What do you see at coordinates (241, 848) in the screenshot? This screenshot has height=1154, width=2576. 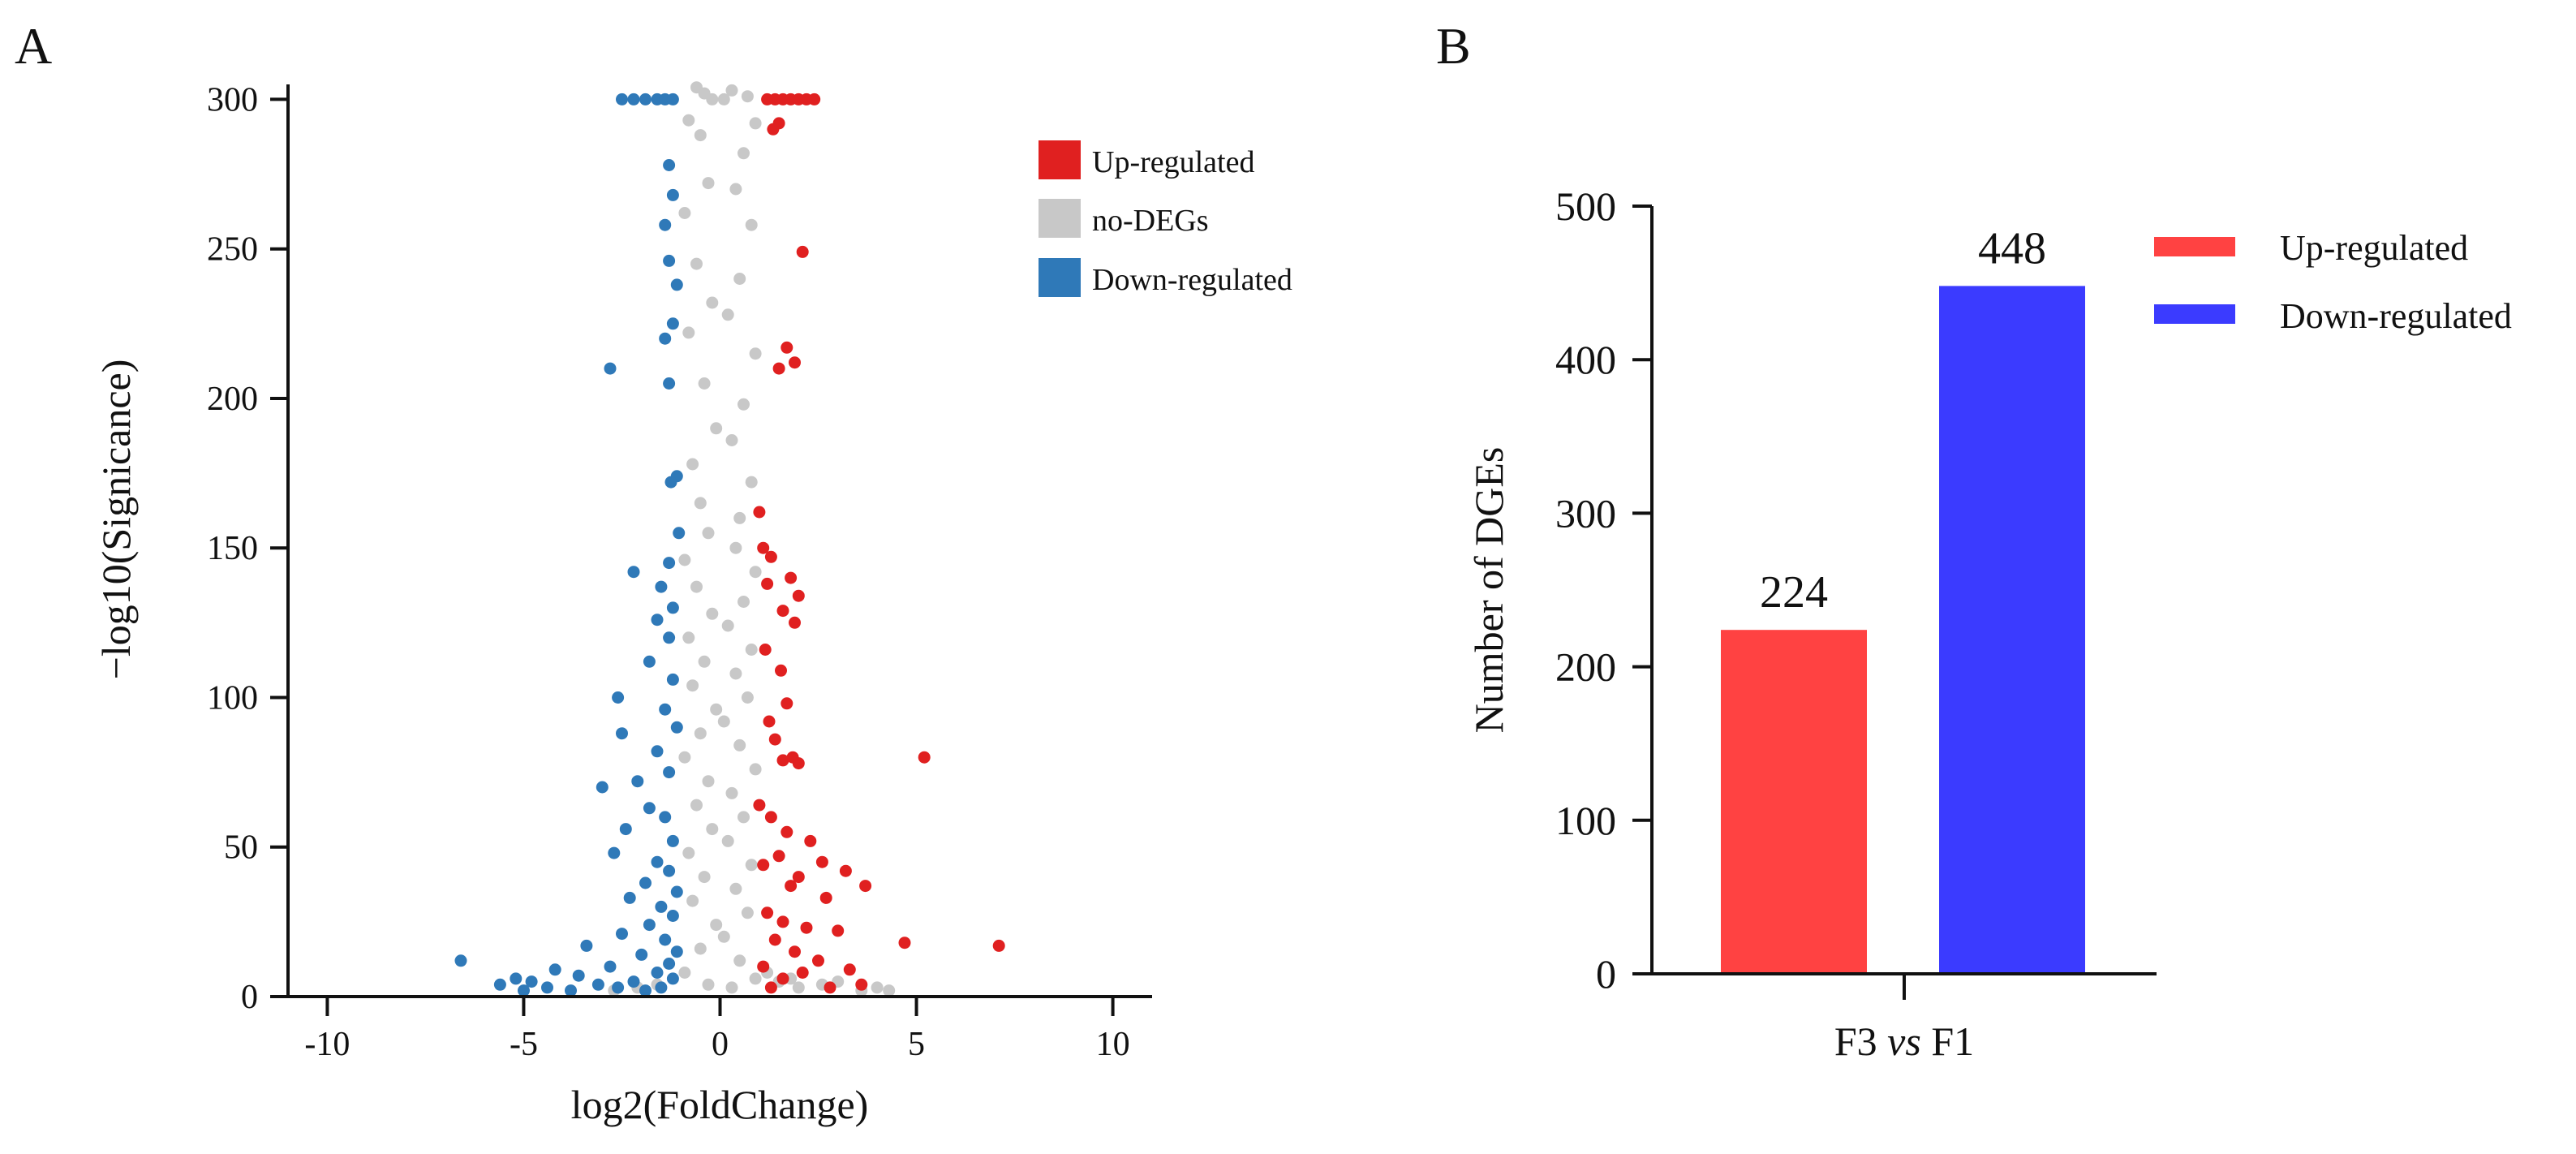 I see `y-tick-label-50: 50` at bounding box center [241, 848].